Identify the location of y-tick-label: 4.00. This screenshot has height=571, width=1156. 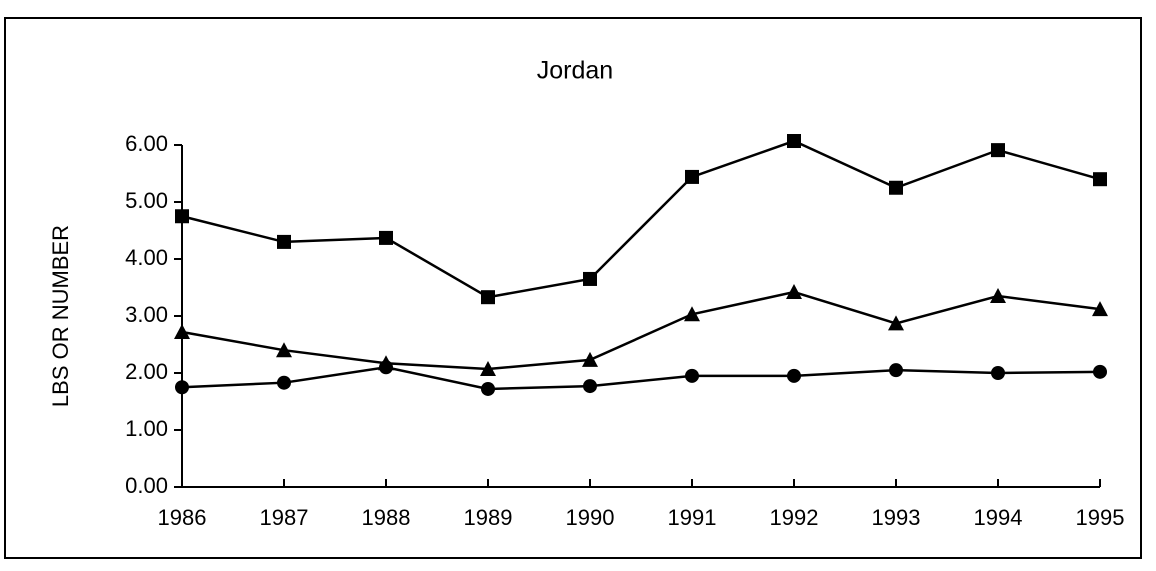
(146, 257).